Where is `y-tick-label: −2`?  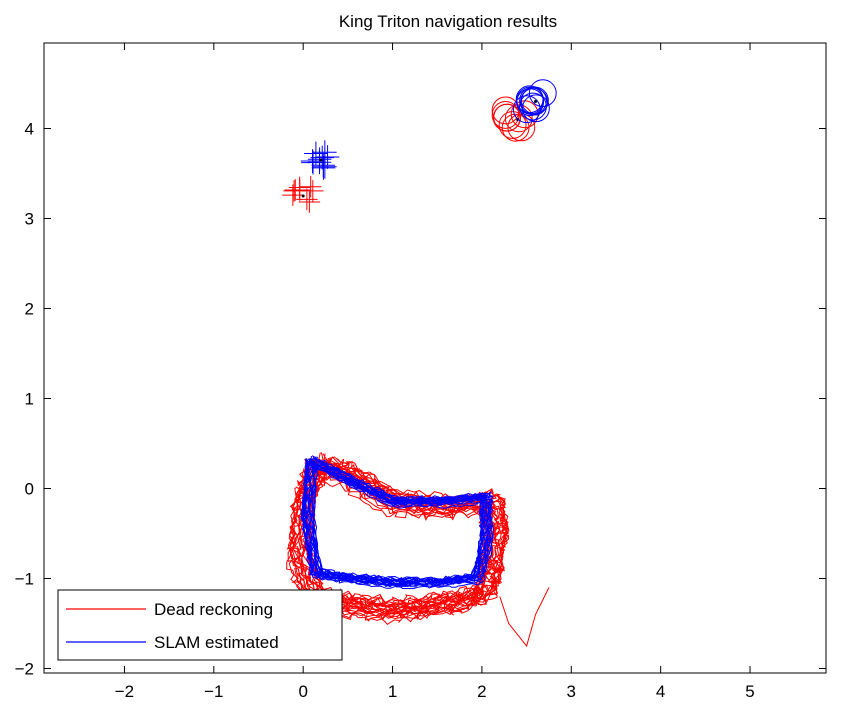 y-tick-label: −2 is located at coordinates (24, 669).